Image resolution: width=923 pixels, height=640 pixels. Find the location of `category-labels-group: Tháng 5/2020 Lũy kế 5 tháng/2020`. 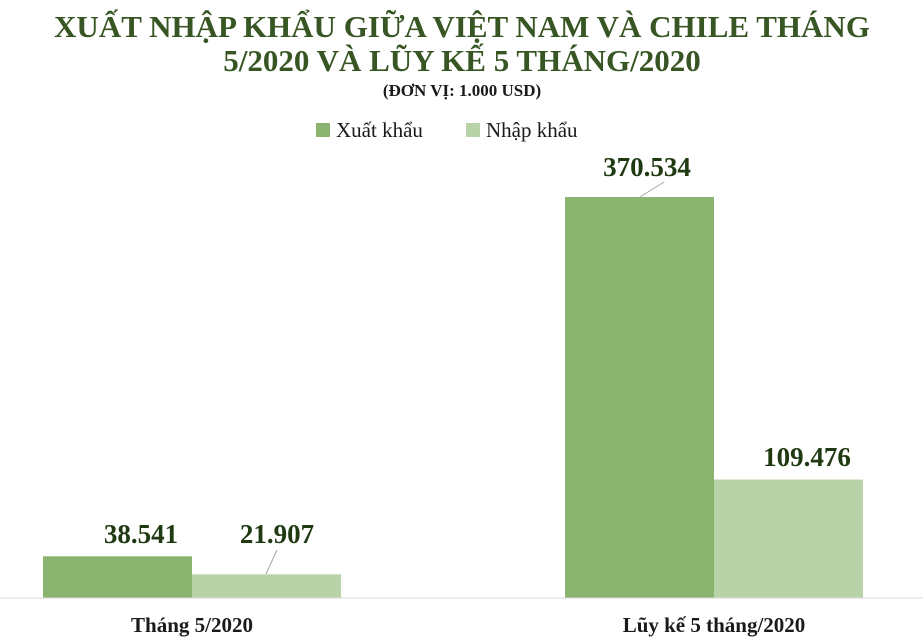

category-labels-group: Tháng 5/2020 Lũy kế 5 tháng/2020 is located at coordinates (468, 625).